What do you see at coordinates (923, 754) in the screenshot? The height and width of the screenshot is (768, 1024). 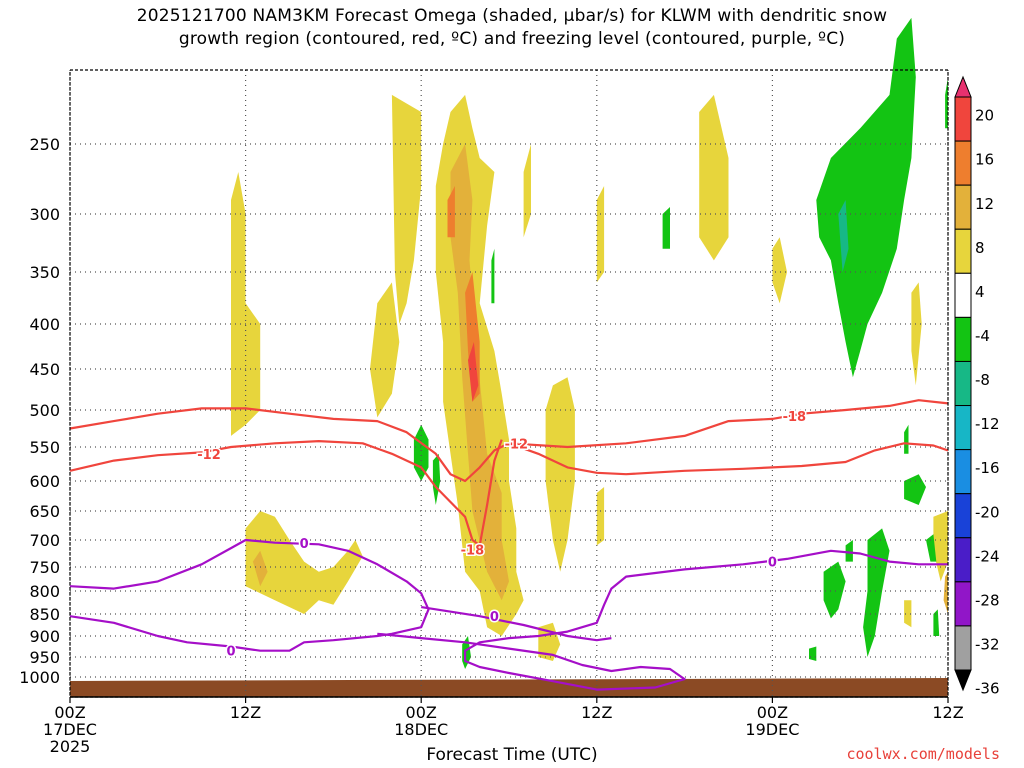 I see `credit-url: coolwx.com/models` at bounding box center [923, 754].